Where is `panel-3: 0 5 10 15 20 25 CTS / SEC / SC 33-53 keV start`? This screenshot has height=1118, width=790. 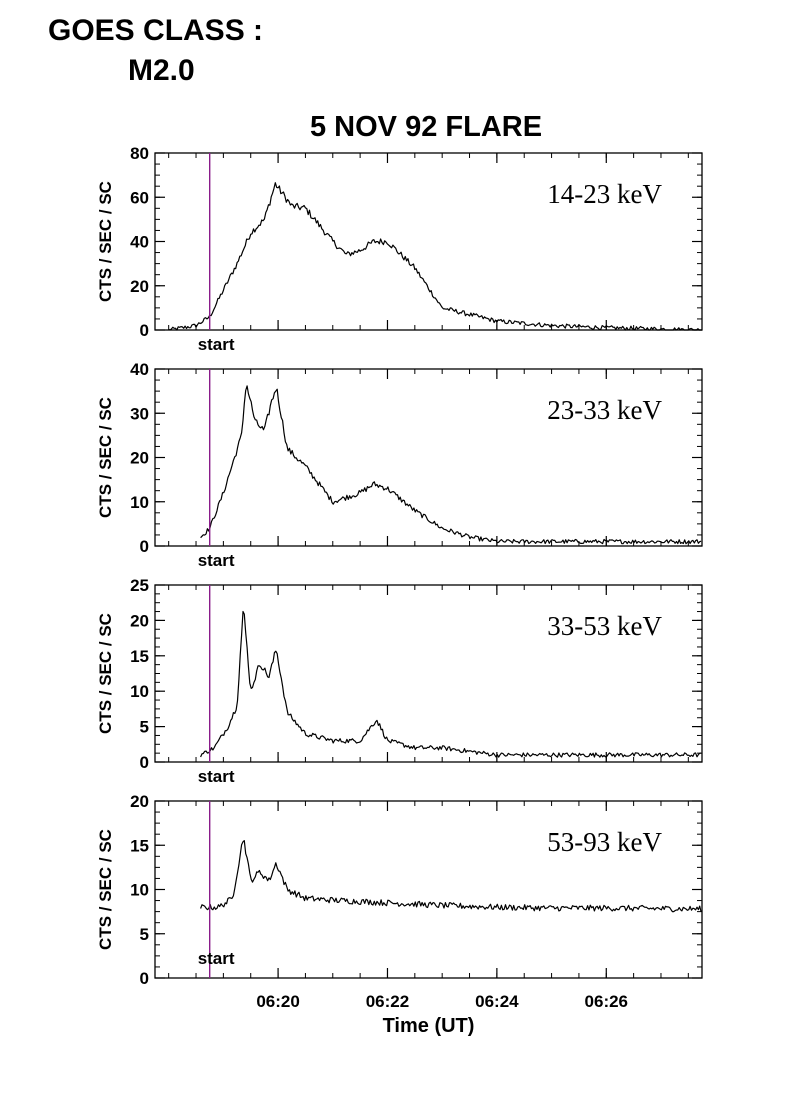 panel-3: 0 5 10 15 20 25 CTS / SEC / SC 33-53 keV start is located at coordinates (399, 681).